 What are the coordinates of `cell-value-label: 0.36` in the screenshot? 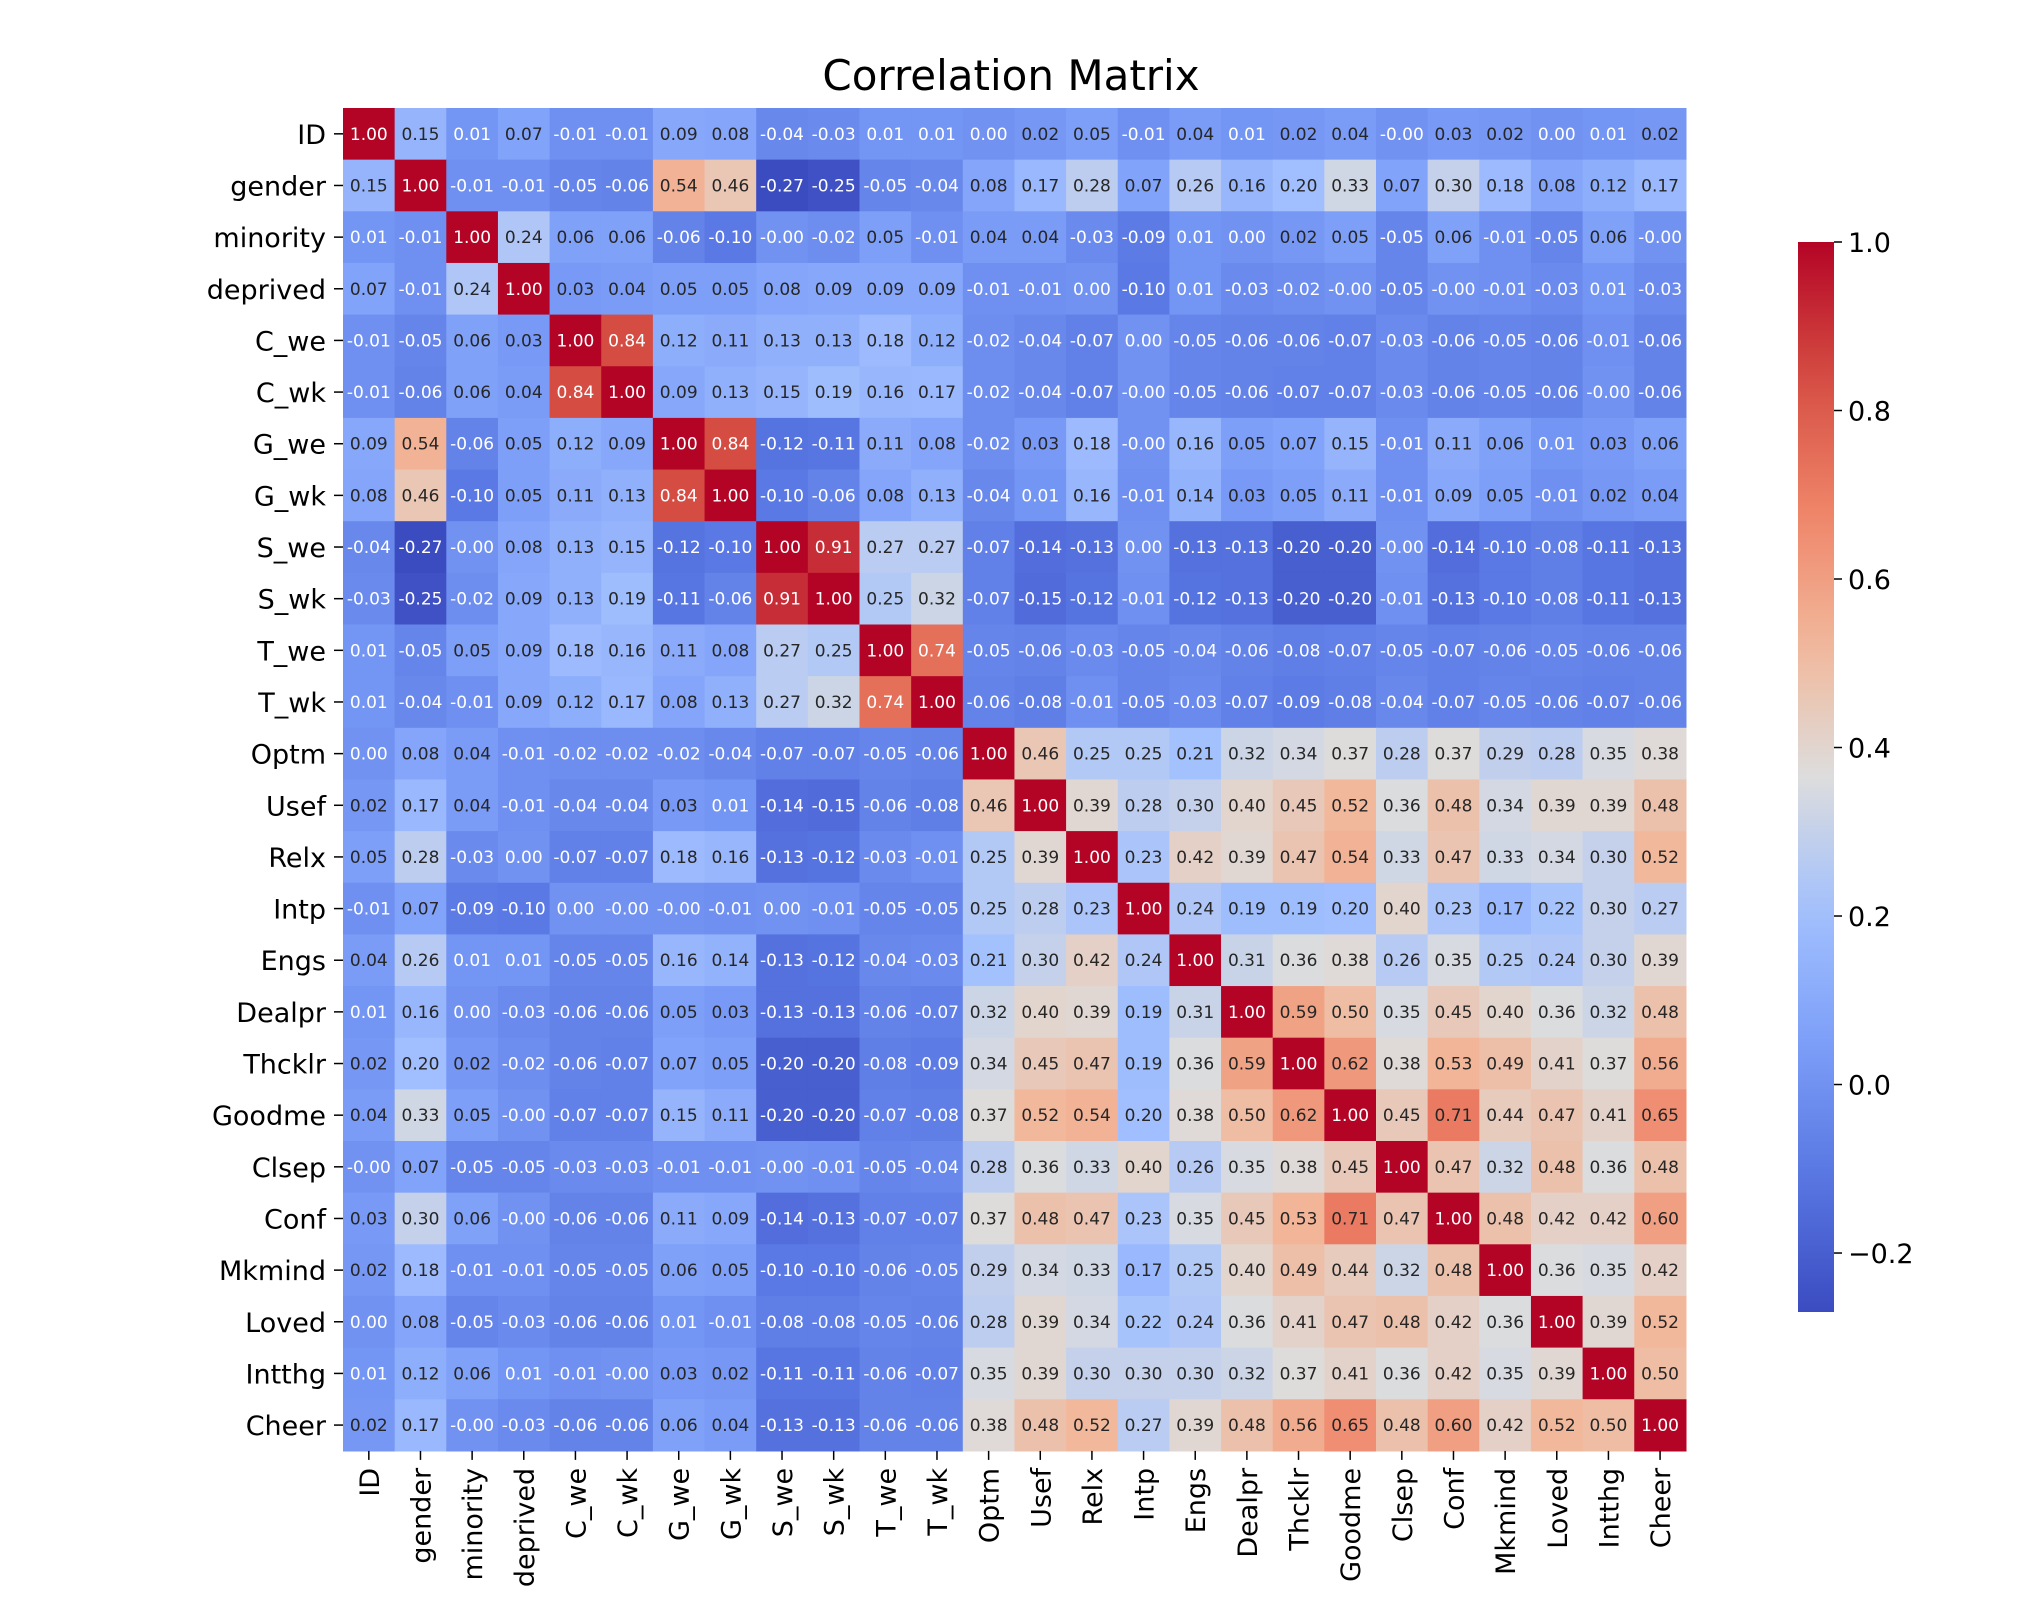 It's located at (1299, 961).